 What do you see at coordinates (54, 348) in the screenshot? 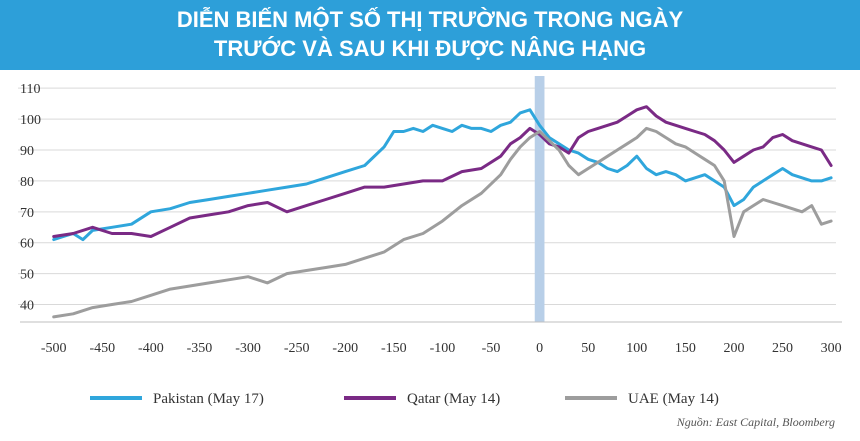
I see `x-tick-label: -500` at bounding box center [54, 348].